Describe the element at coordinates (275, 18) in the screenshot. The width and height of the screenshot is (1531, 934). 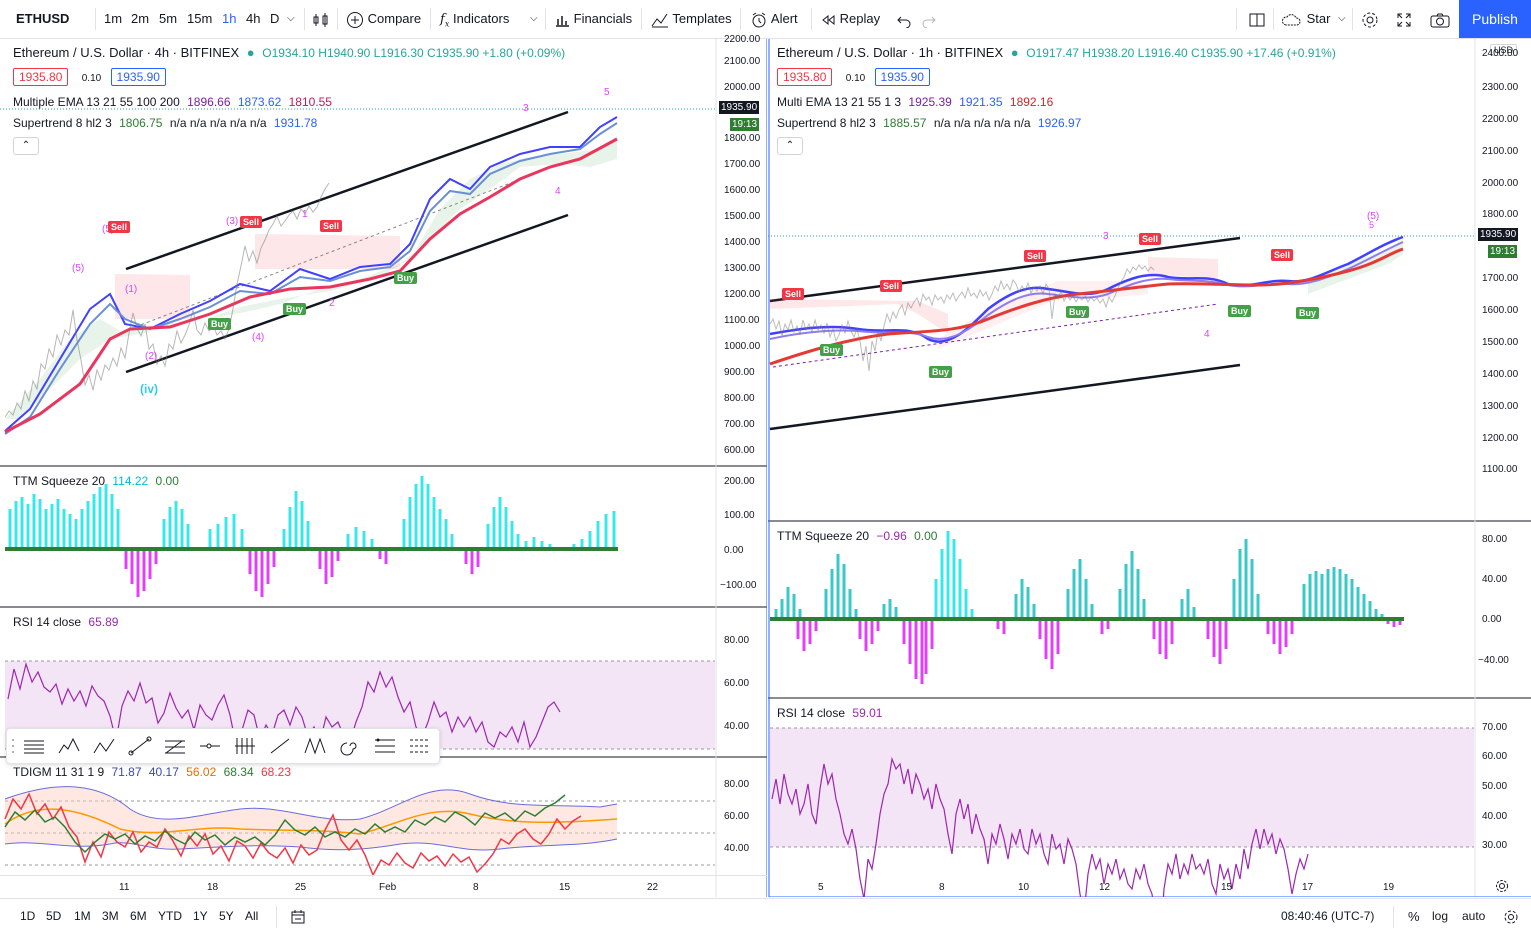
I see `interval-d: D` at that location.